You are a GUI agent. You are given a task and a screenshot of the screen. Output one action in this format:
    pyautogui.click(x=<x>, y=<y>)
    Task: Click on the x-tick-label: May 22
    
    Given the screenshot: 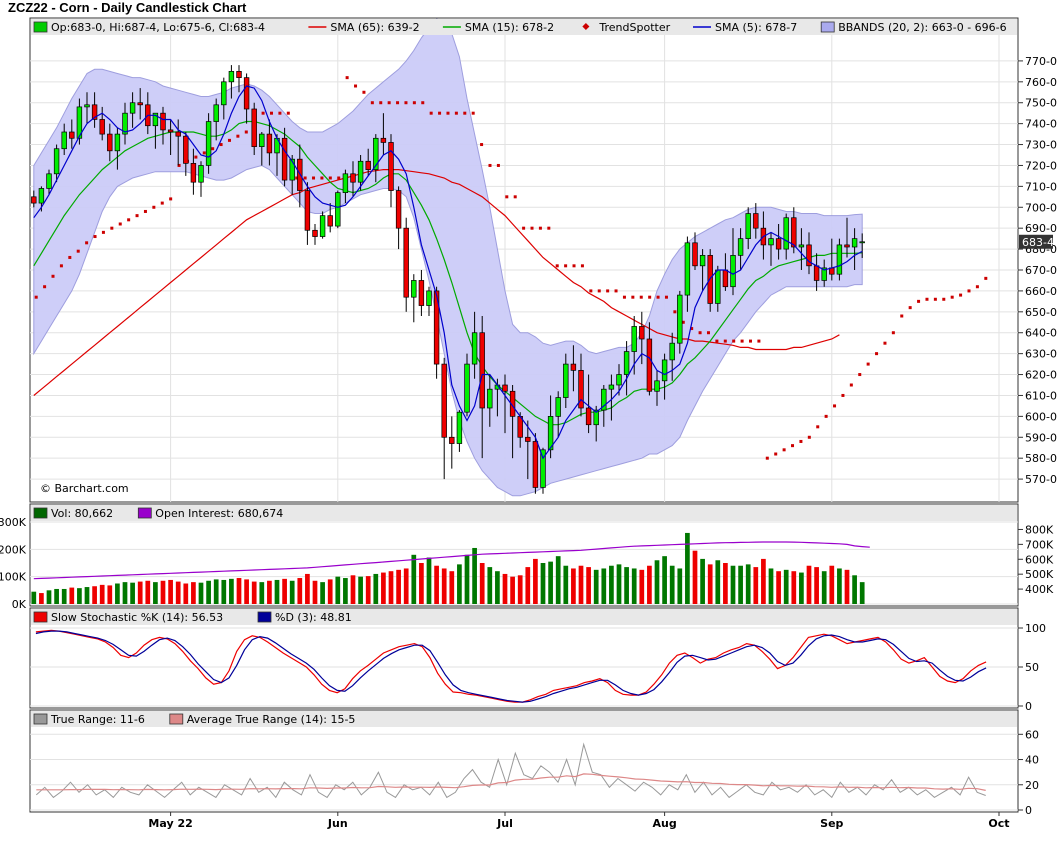 What is the action you would take?
    pyautogui.click(x=170, y=823)
    